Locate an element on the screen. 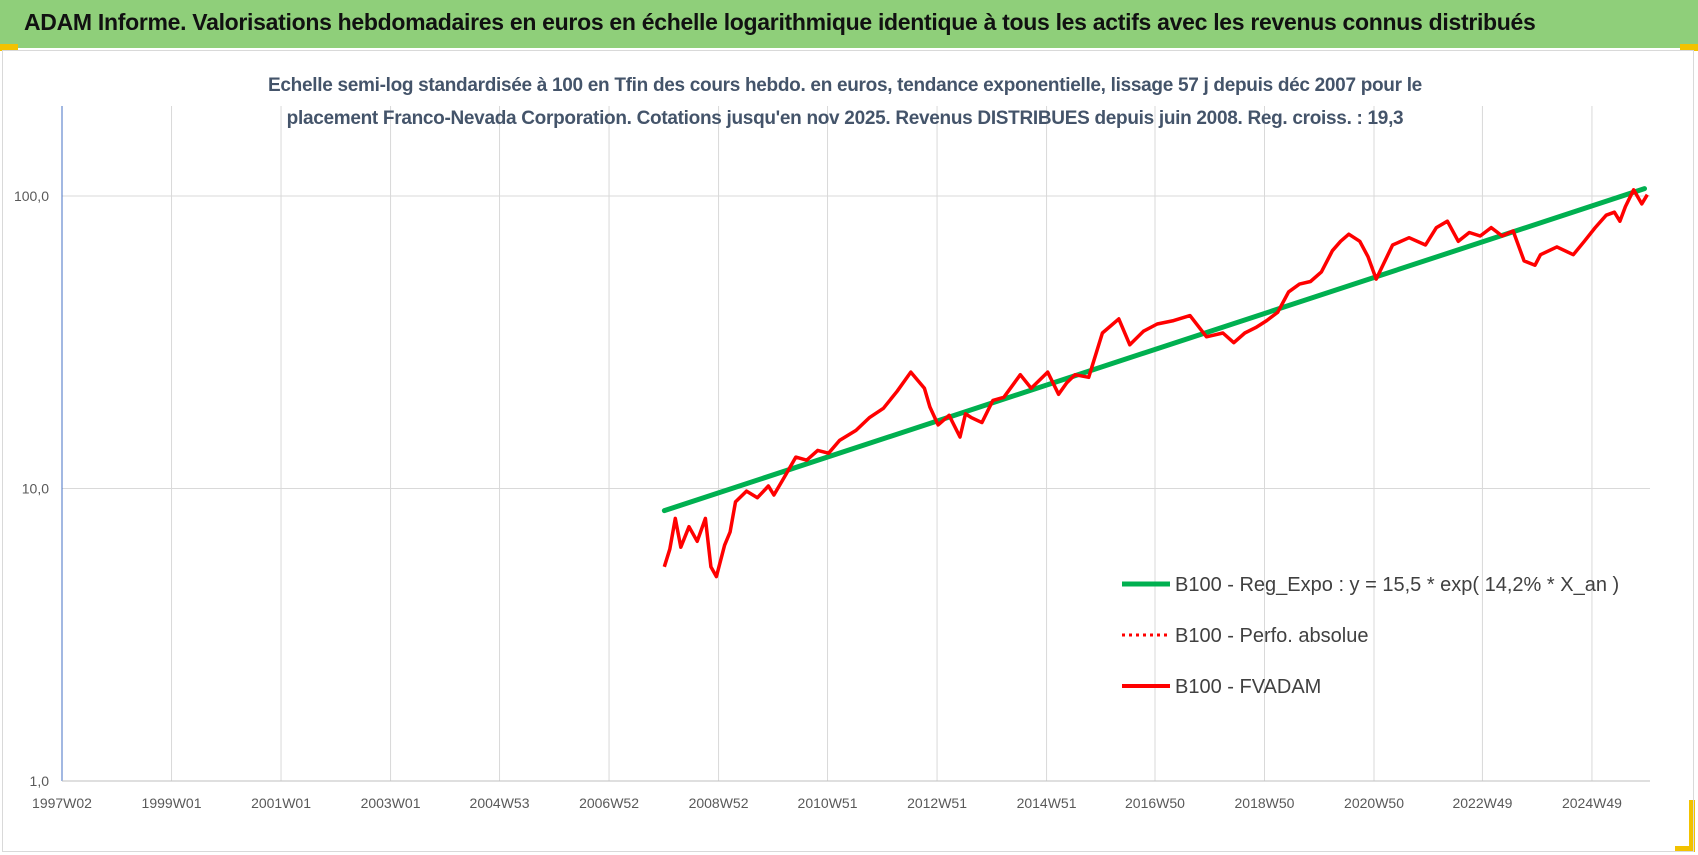  x-tick-label: 2014W51 is located at coordinates (1047, 803).